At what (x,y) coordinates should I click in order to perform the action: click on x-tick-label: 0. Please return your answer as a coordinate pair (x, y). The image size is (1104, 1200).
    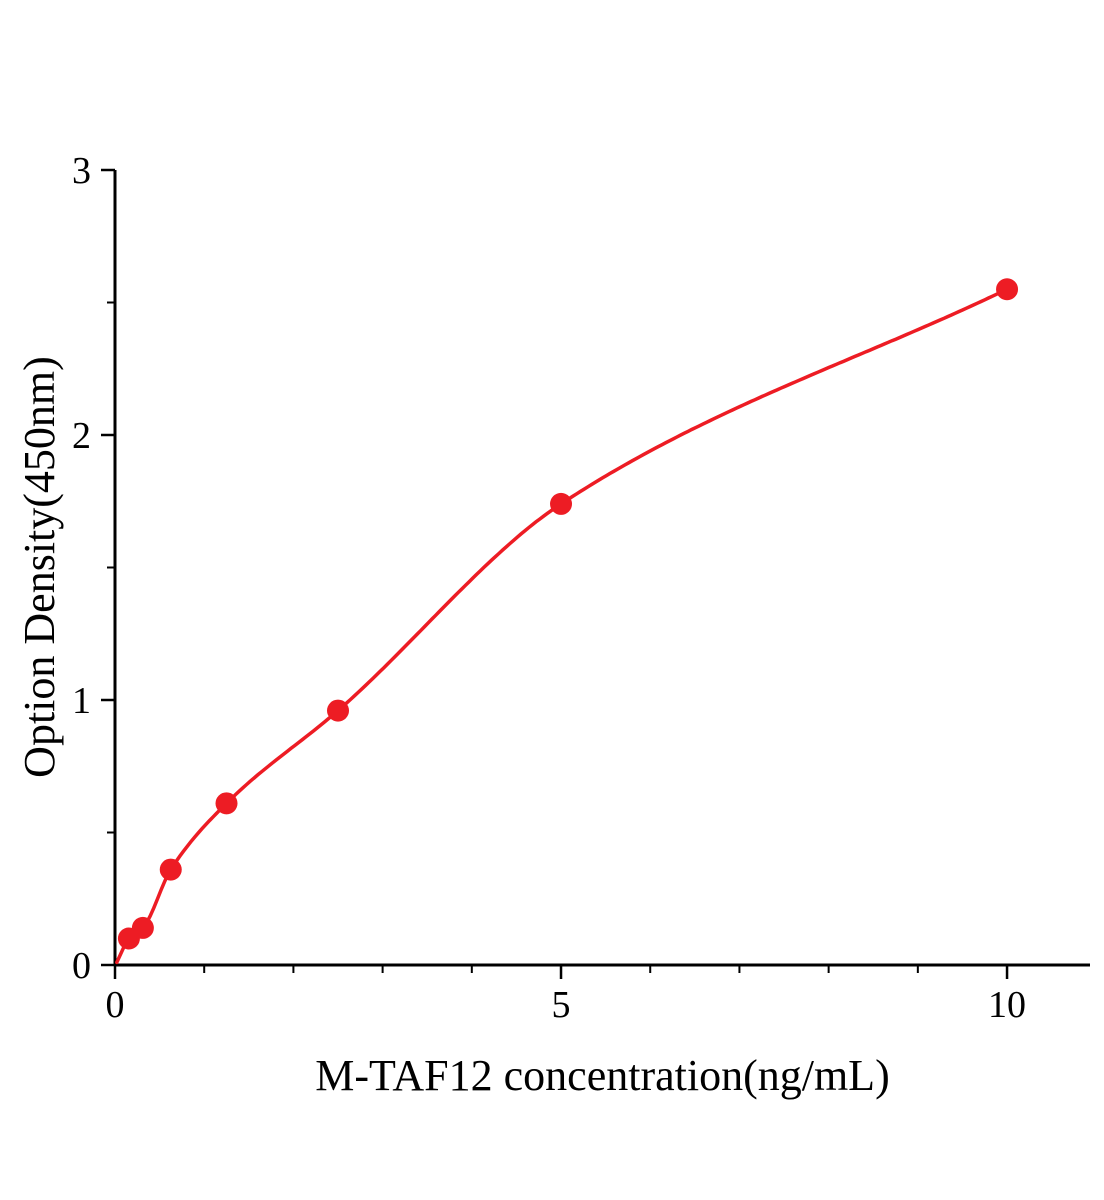
    Looking at the image, I should click on (115, 1005).